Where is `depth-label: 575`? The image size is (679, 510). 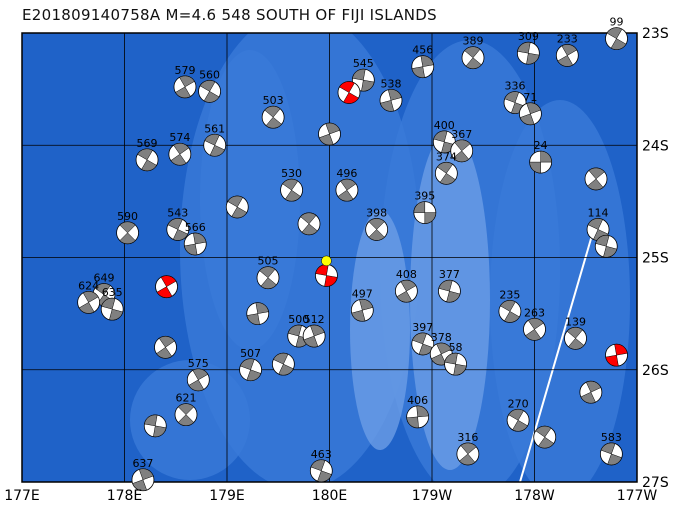 depth-label: 575 is located at coordinates (198, 363).